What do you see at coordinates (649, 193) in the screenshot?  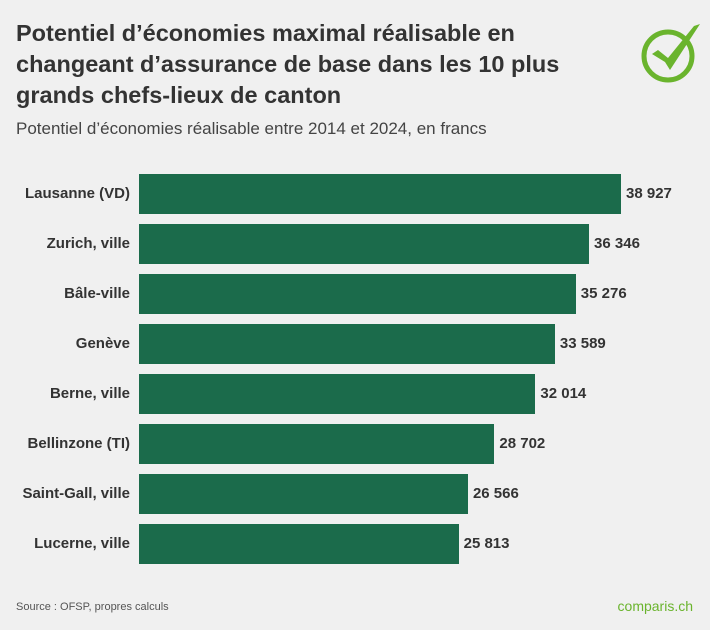 I see `value-label: 38 927` at bounding box center [649, 193].